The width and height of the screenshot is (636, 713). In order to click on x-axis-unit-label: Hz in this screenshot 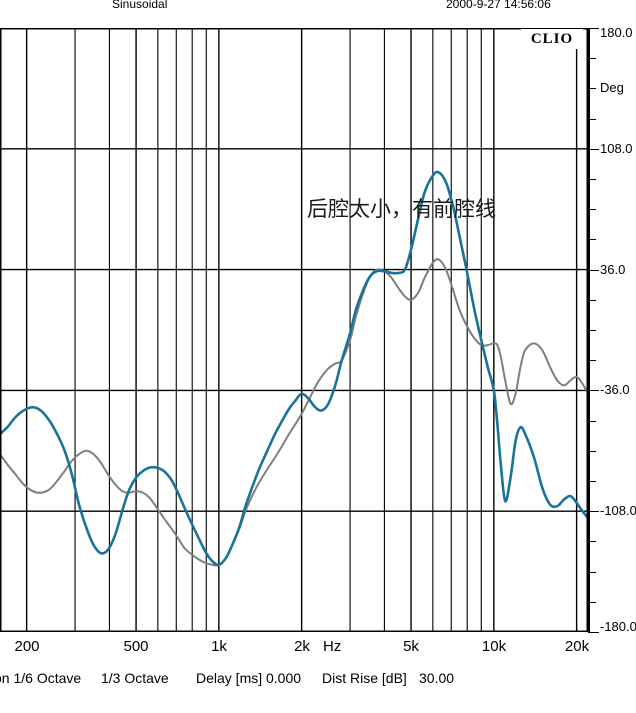, I will do `click(332, 646)`.